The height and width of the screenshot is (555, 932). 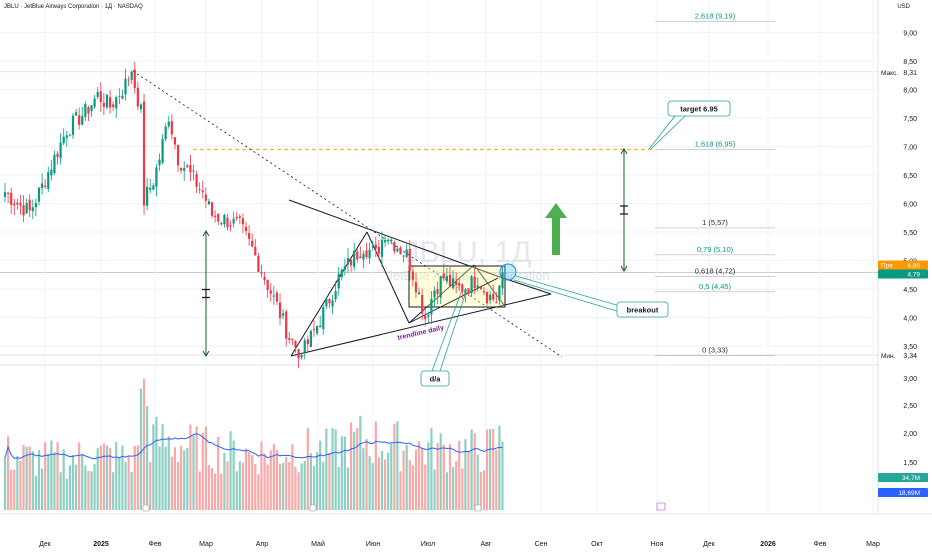 What do you see at coordinates (508, 272) in the screenshot?
I see `breakout-circle` at bounding box center [508, 272].